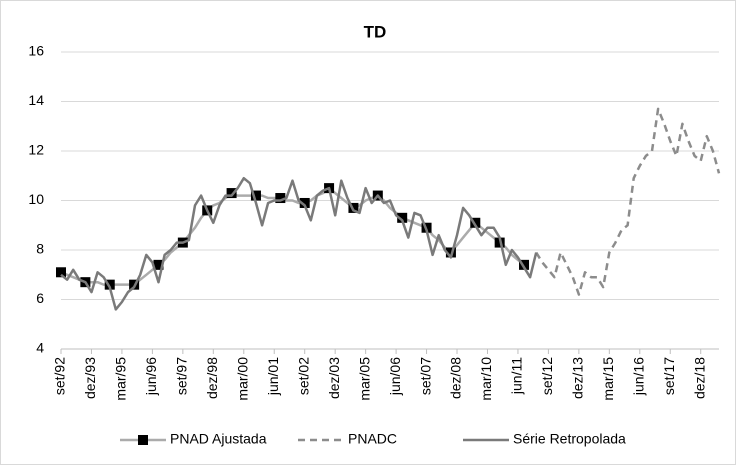  I want to click on x-tick-label: jun/96, so click(151, 376).